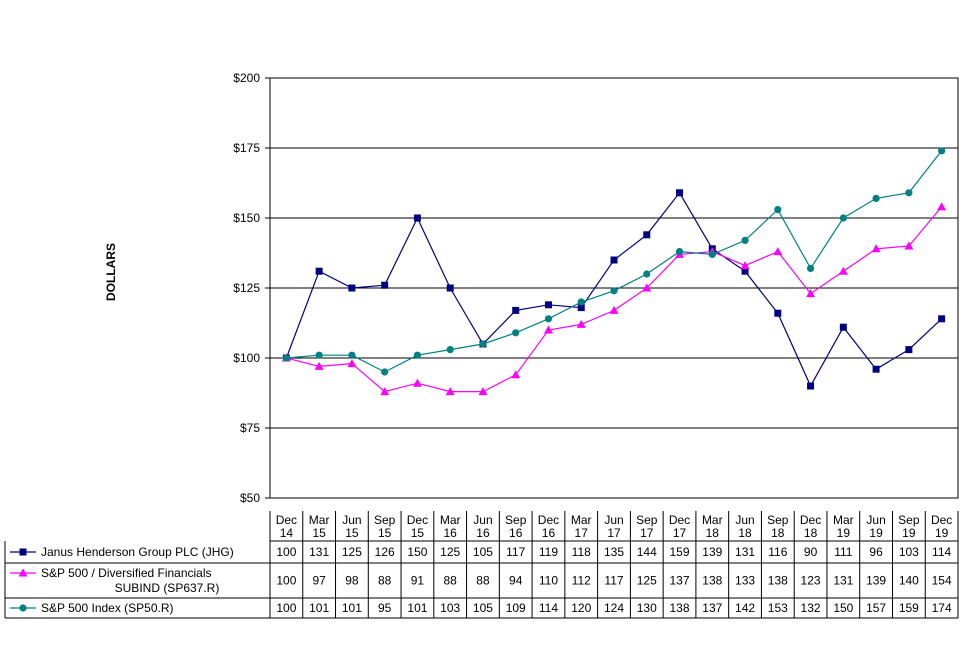 The image size is (971, 663). Describe the element at coordinates (126, 573) in the screenshot. I see `legend-label: S&P 500 / Diversified Financials` at that location.